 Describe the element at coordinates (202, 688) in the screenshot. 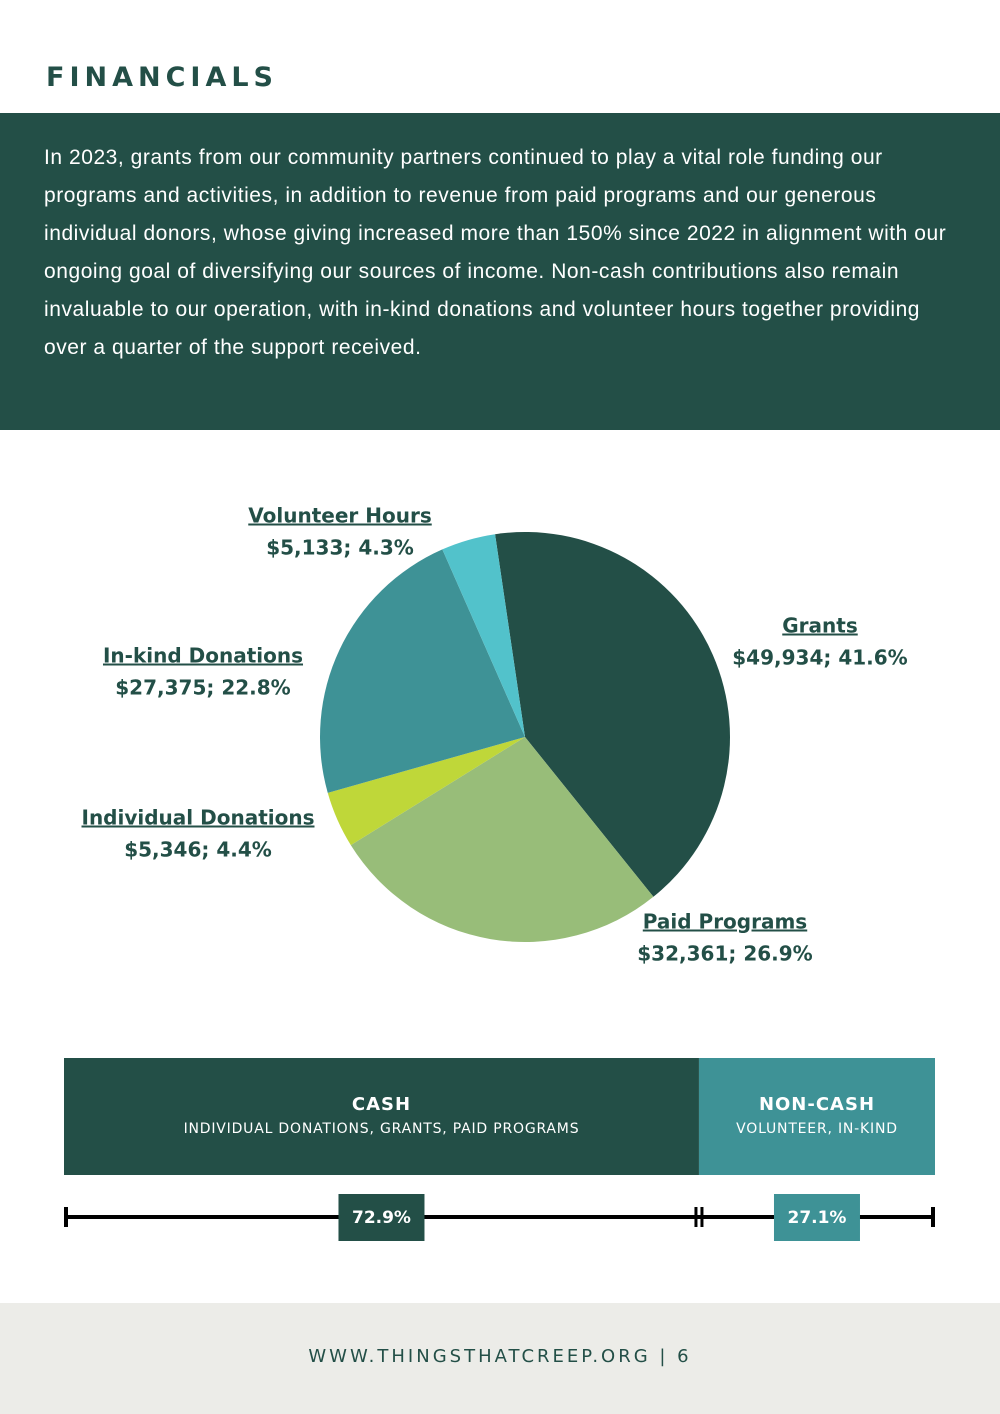

I see `slice-value-label: $27,375; 22.8%` at that location.